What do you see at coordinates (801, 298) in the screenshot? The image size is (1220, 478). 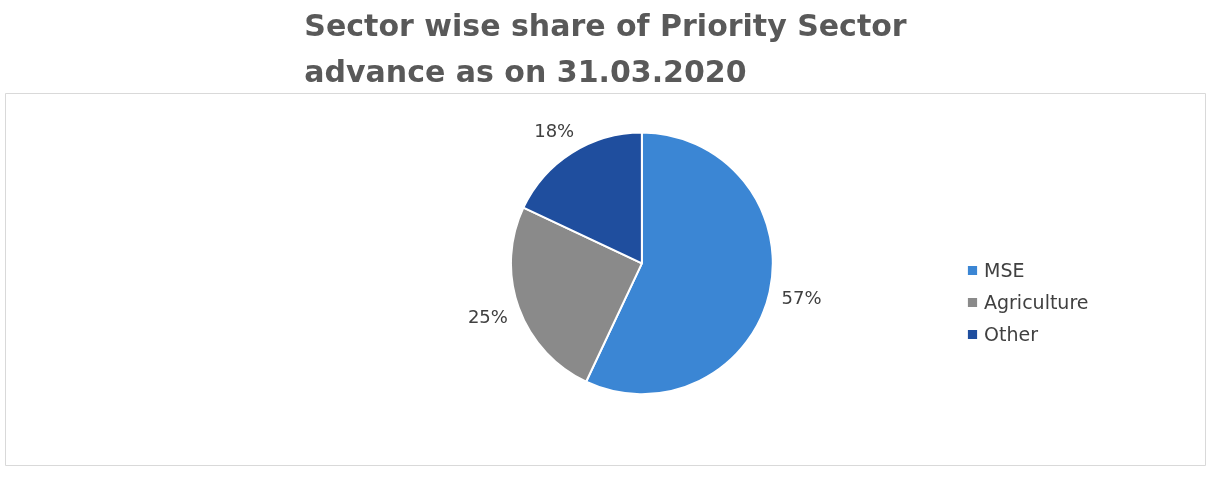 I see `data-label: 57%` at bounding box center [801, 298].